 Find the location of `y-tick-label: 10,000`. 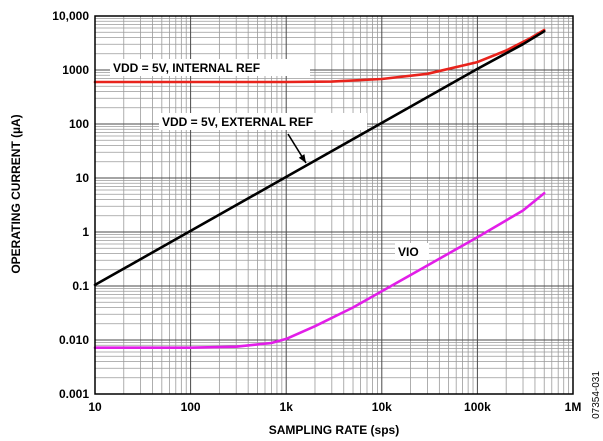

y-tick-label: 10,000 is located at coordinates (70, 16).